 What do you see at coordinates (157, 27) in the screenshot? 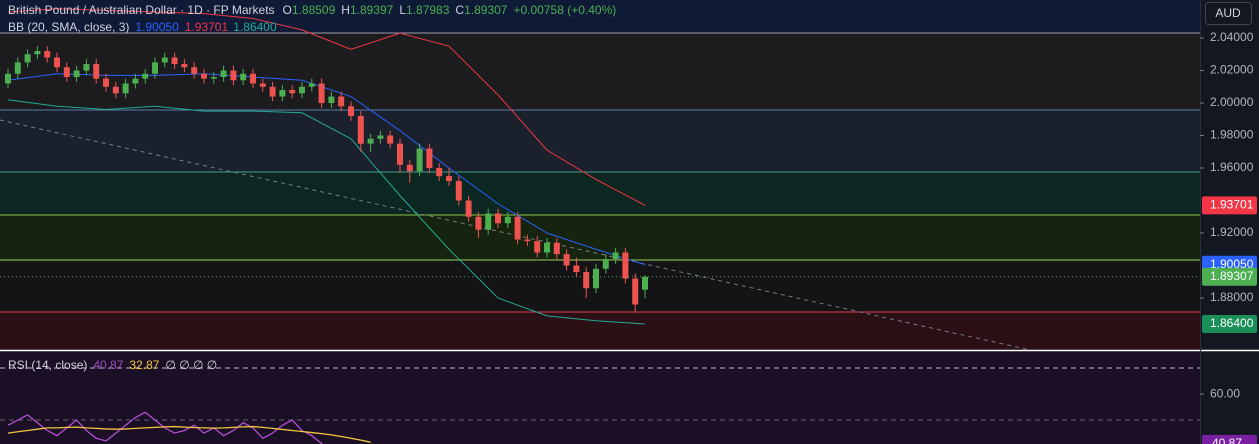
I see `bb-basis: 1.90050` at bounding box center [157, 27].